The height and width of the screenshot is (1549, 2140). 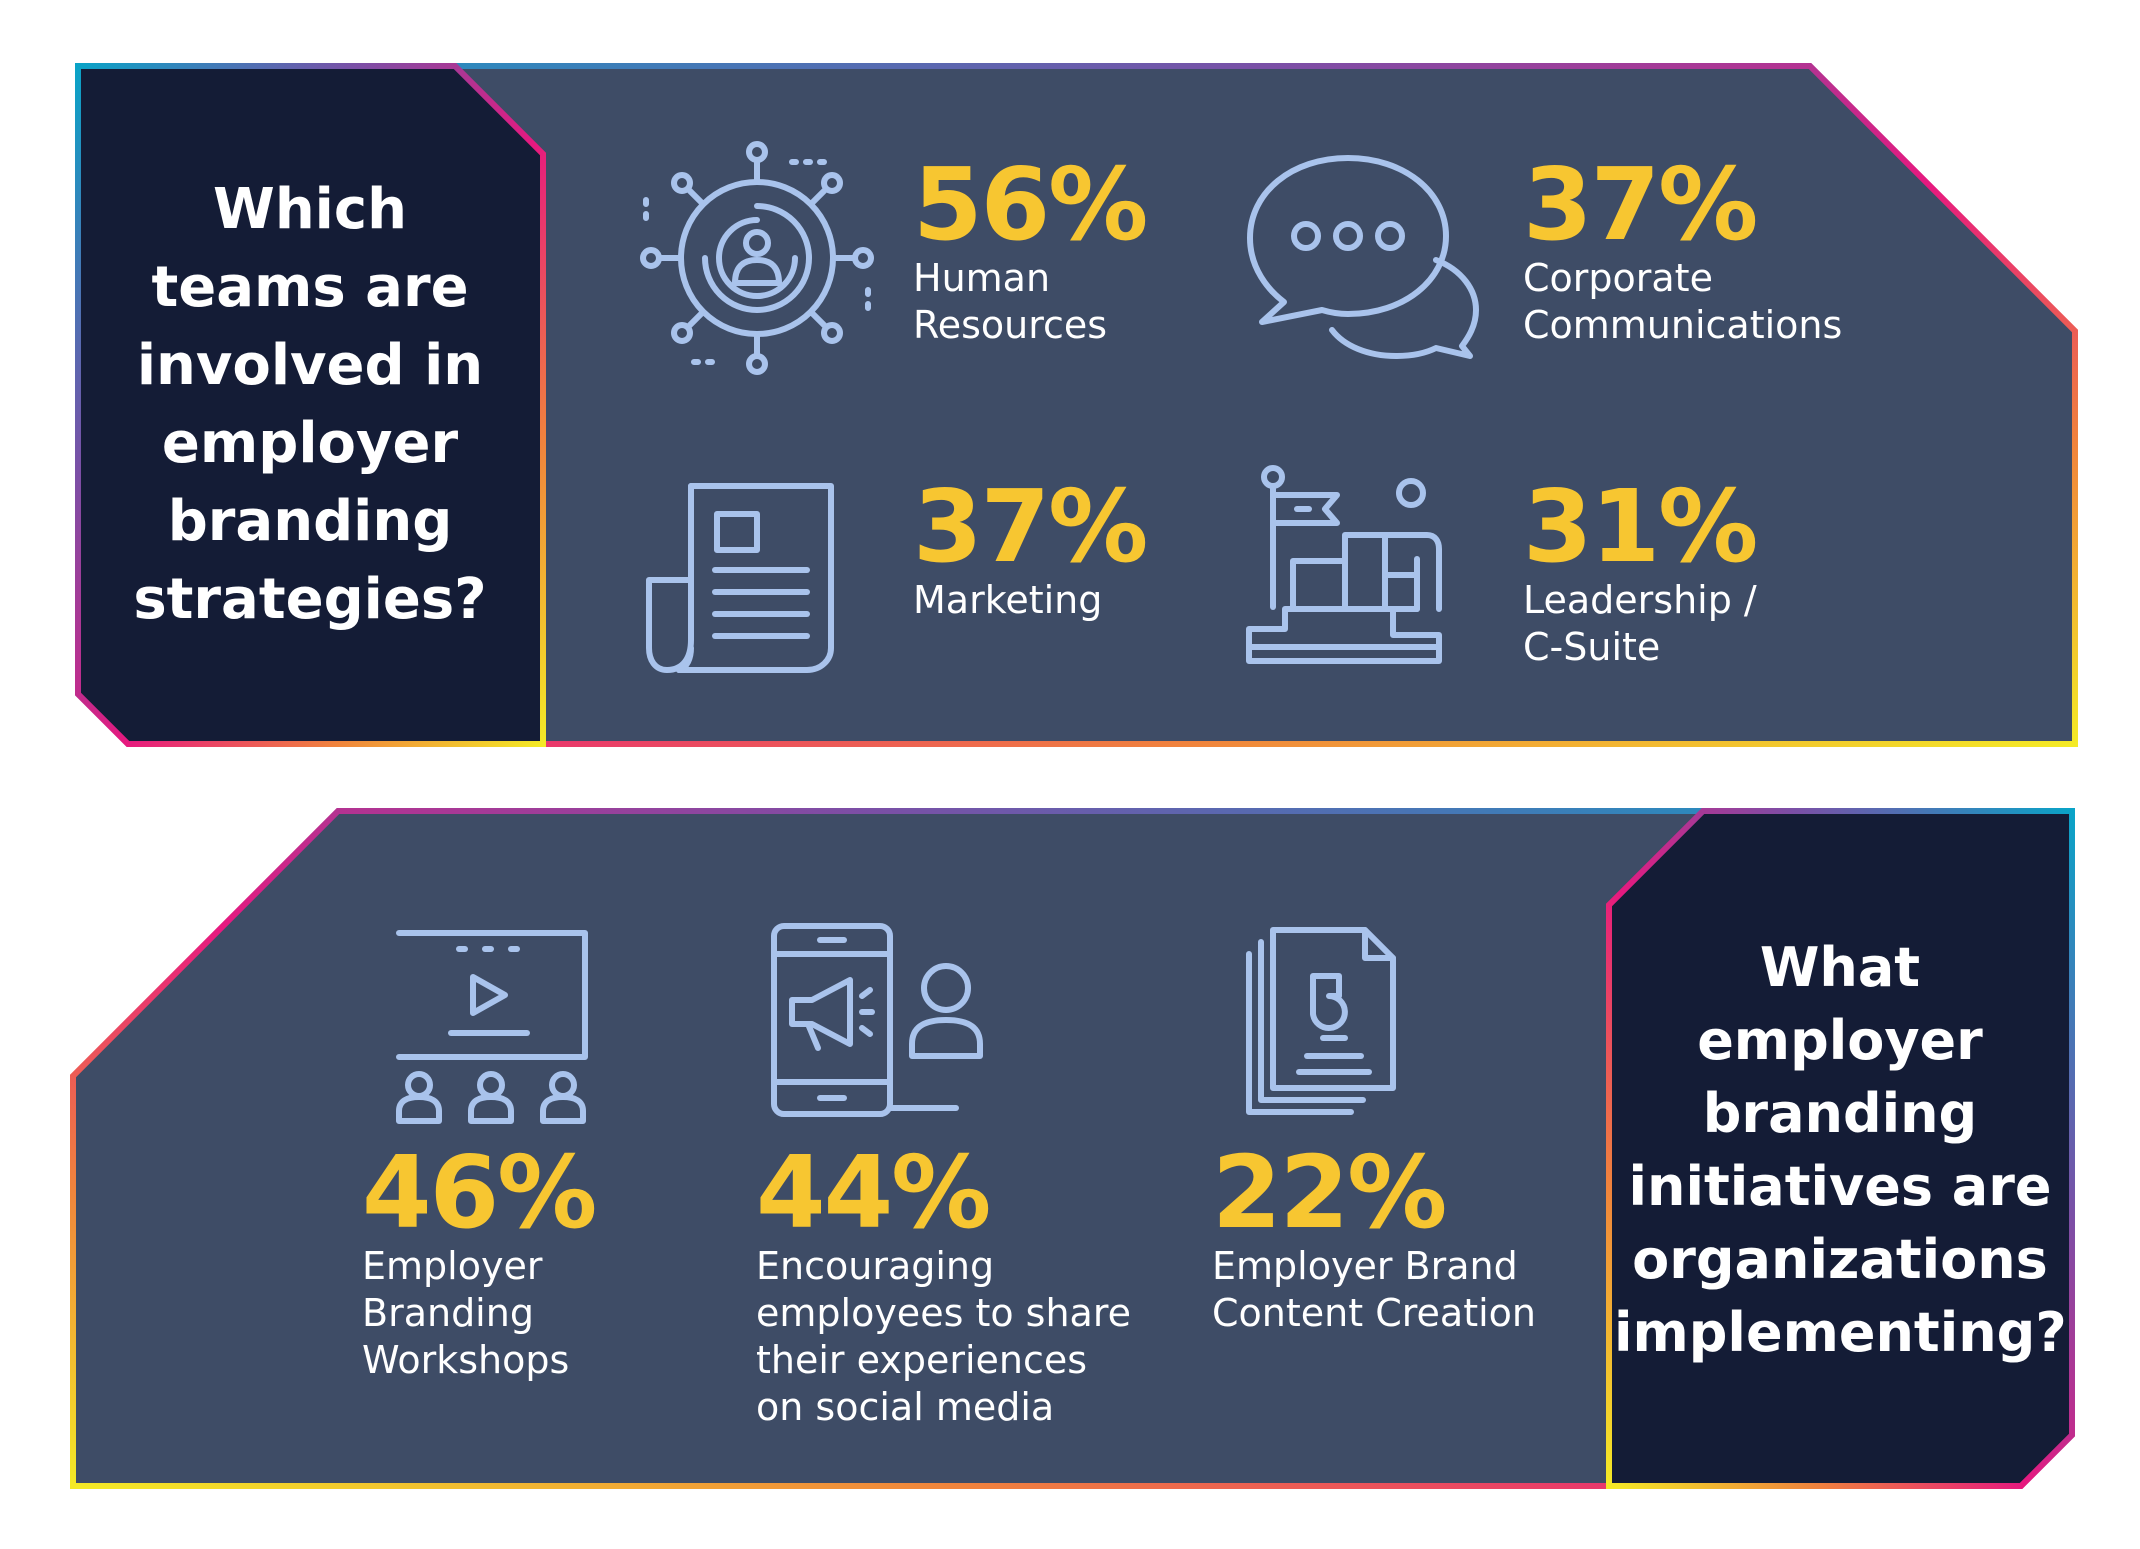 I want to click on stat-marketing: 37% Marketing, so click(x=1030, y=546).